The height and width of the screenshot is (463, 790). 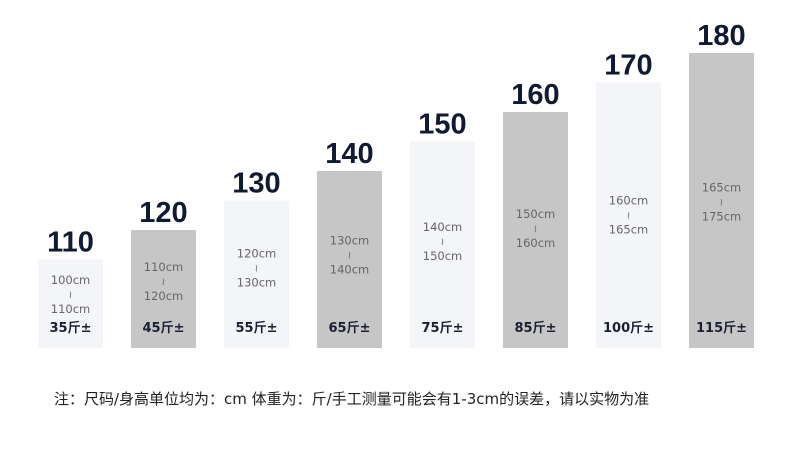 What do you see at coordinates (442, 256) in the screenshot?
I see `range-to-150: 150cm` at bounding box center [442, 256].